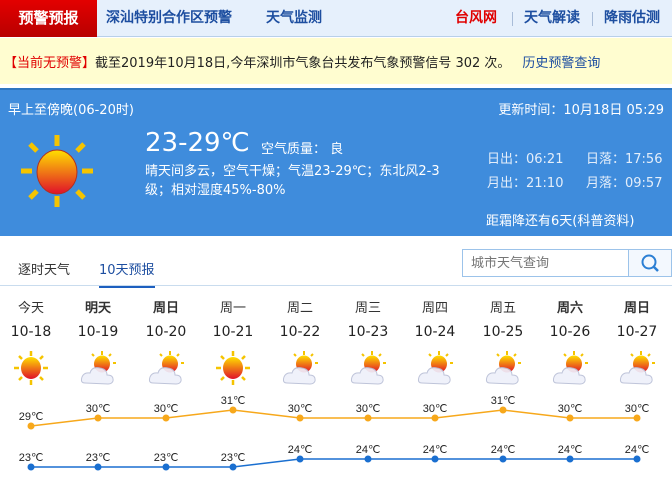 This screenshot has height=497, width=672. Describe the element at coordinates (232, 308) in the screenshot. I see `forecast-day: 周一` at that location.